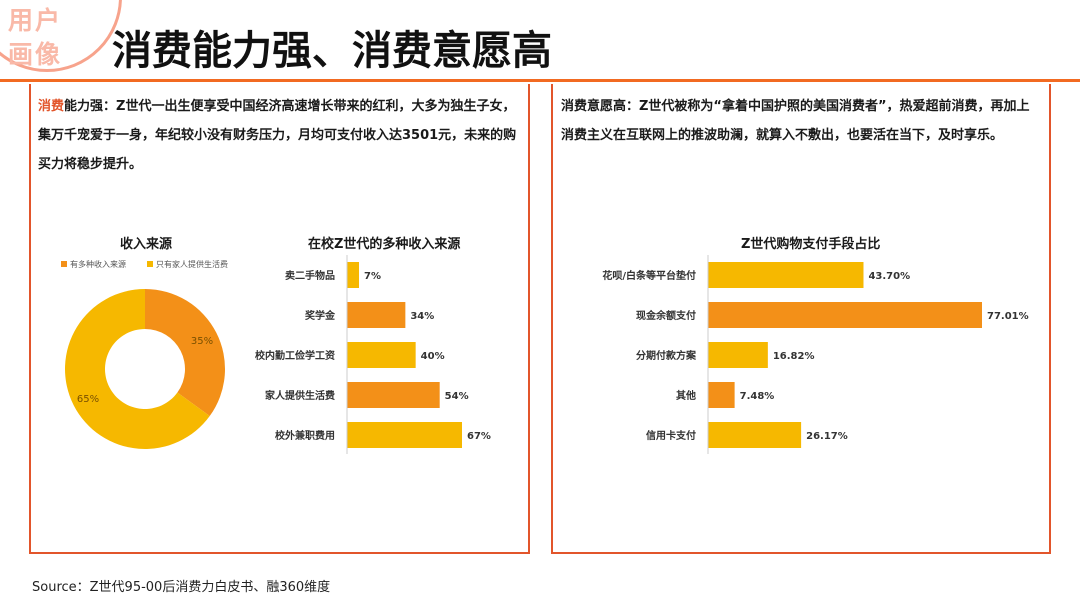 The width and height of the screenshot is (1080, 608). Describe the element at coordinates (146, 244) in the screenshot. I see `pie-chart-title: 收入来源` at that location.